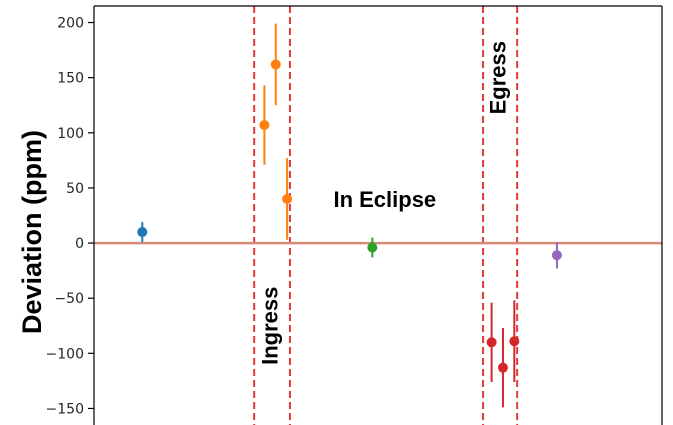  I want to click on y-tick-label: 200, so click(70, 24).